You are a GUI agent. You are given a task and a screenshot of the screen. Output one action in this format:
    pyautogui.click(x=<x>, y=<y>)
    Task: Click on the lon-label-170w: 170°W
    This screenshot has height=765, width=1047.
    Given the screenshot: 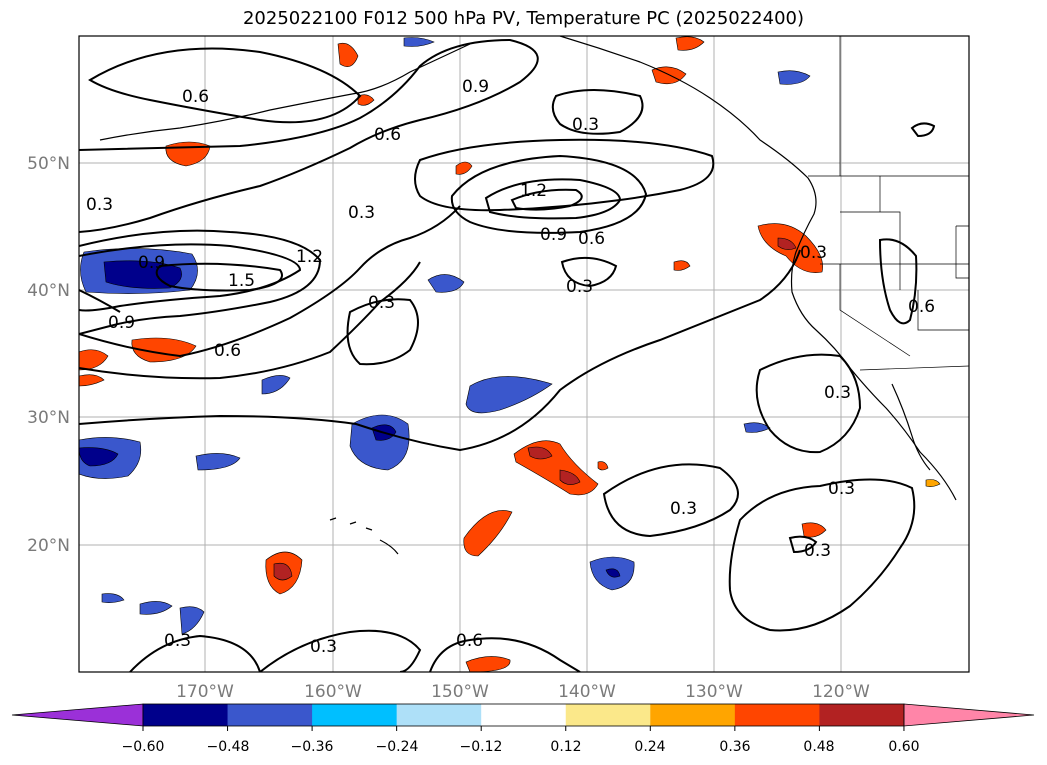 What is the action you would take?
    pyautogui.click(x=205, y=692)
    